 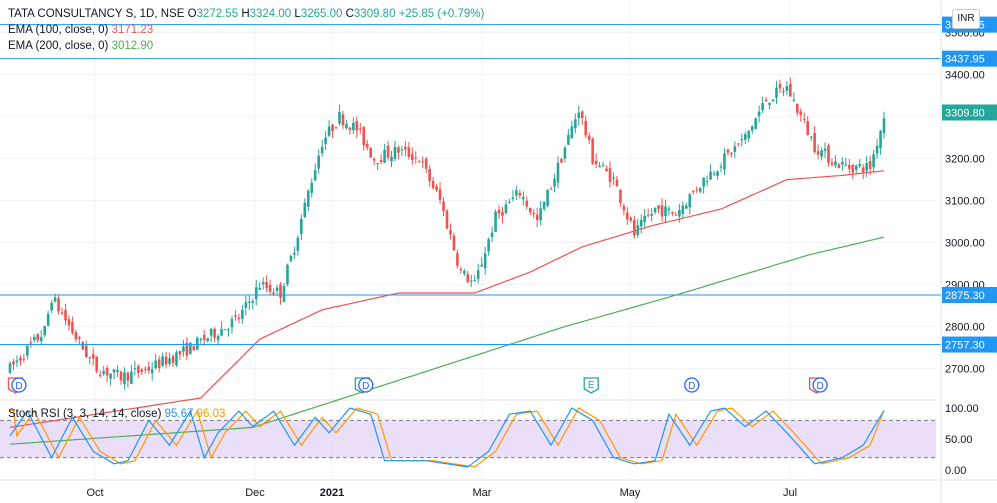 I want to click on price-tick-label: 3200.00, so click(x=965, y=160).